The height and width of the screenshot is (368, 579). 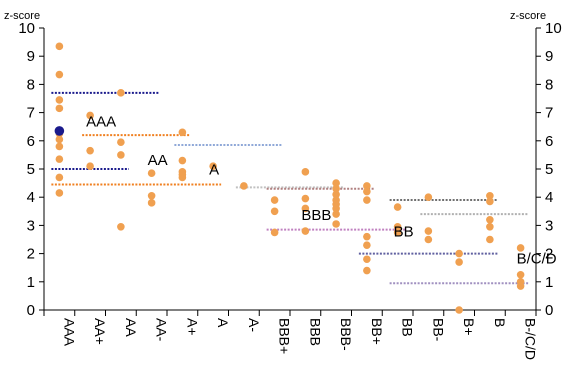 What do you see at coordinates (377, 331) in the screenshot?
I see `x-category-label: BB+` at bounding box center [377, 331].